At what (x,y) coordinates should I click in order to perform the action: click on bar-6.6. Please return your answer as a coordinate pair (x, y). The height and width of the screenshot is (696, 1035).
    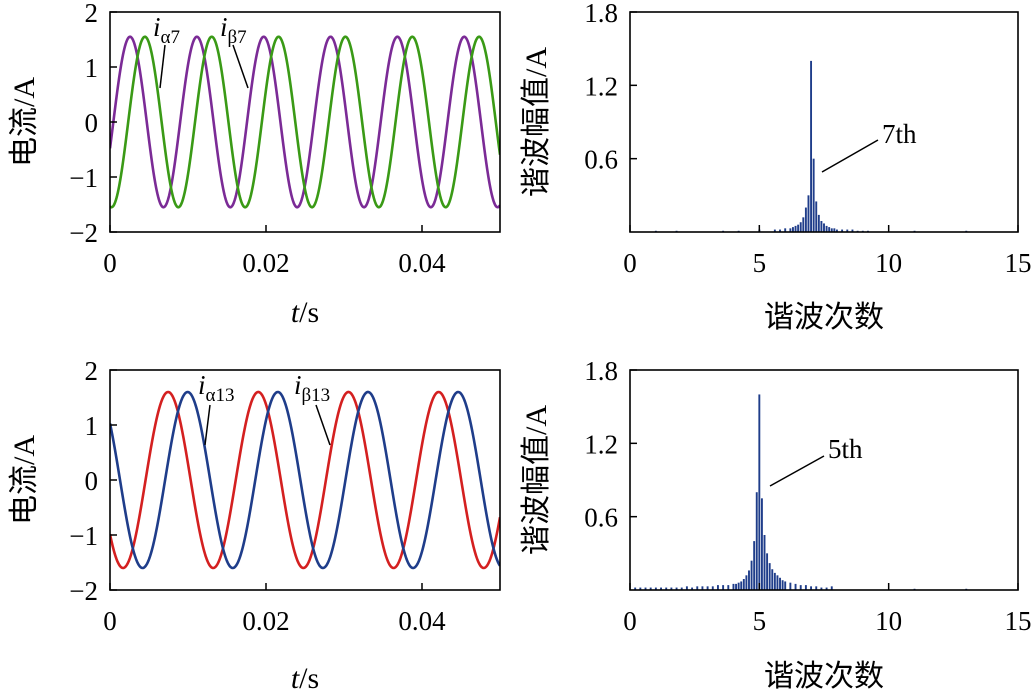
    Looking at the image, I should click on (800, 227).